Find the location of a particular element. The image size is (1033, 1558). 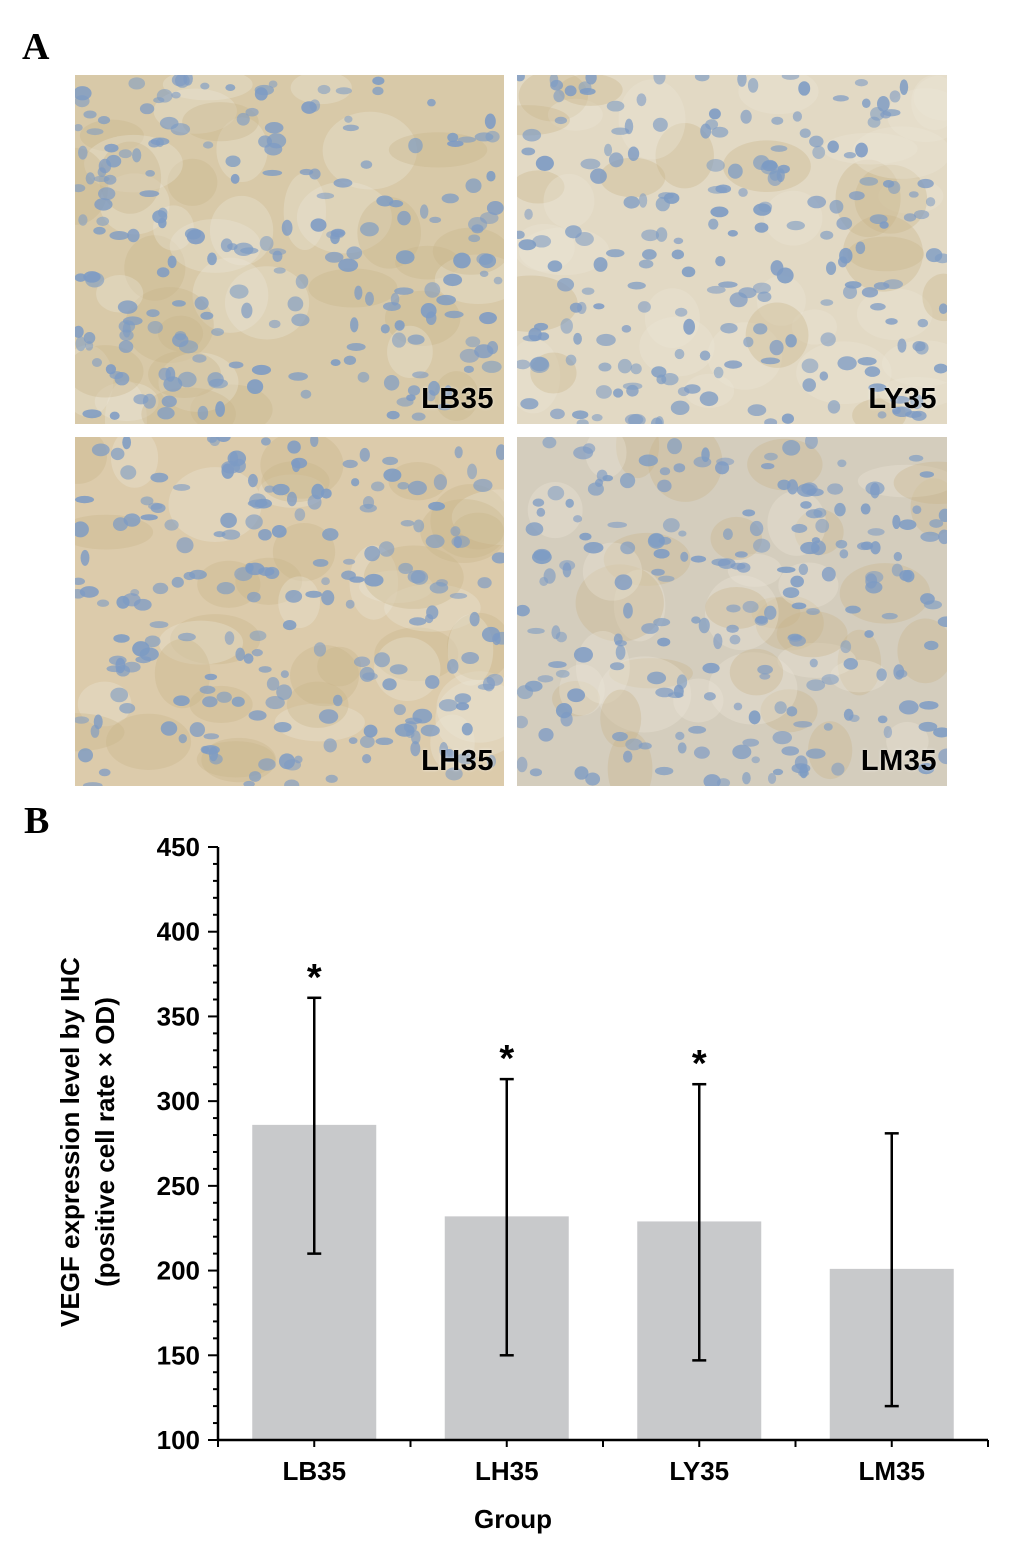

micrograph-ly35: LY35 is located at coordinates (732, 249).